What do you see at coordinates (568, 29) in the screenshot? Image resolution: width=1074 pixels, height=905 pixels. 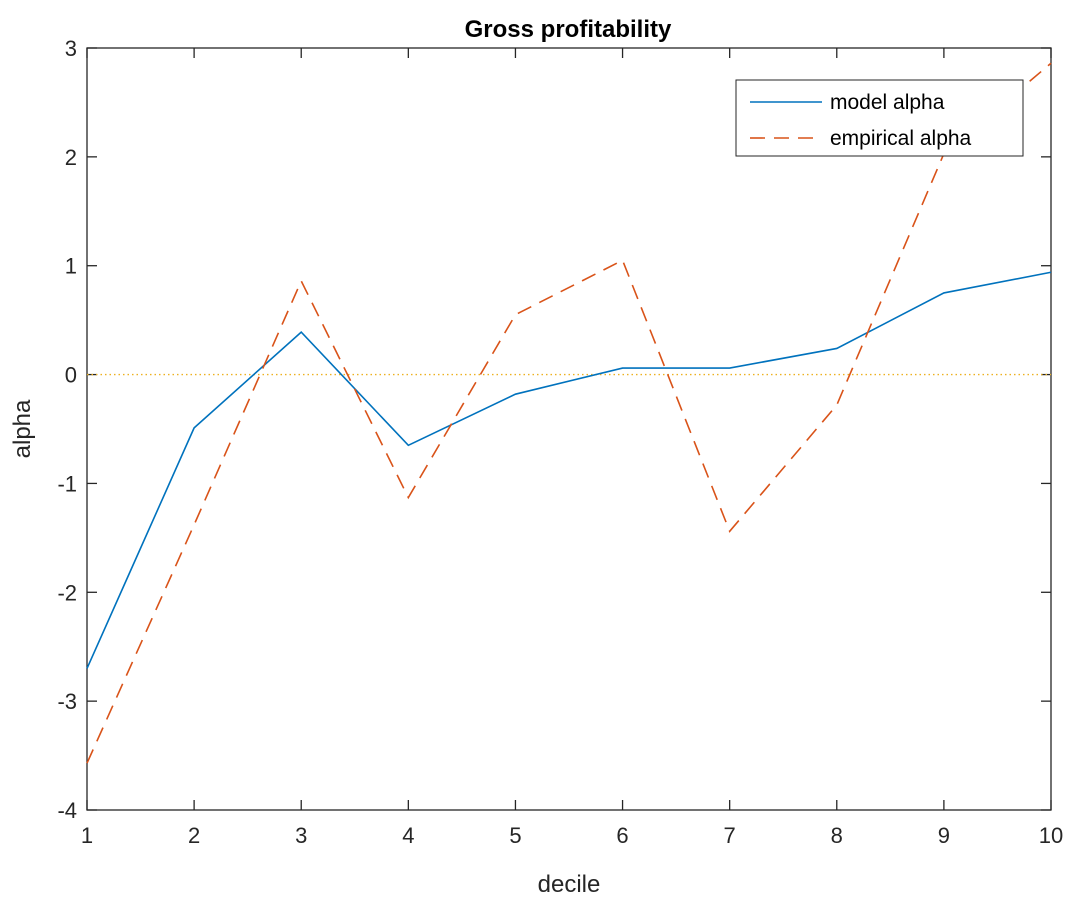 I see `chart-title: Gross profitability` at bounding box center [568, 29].